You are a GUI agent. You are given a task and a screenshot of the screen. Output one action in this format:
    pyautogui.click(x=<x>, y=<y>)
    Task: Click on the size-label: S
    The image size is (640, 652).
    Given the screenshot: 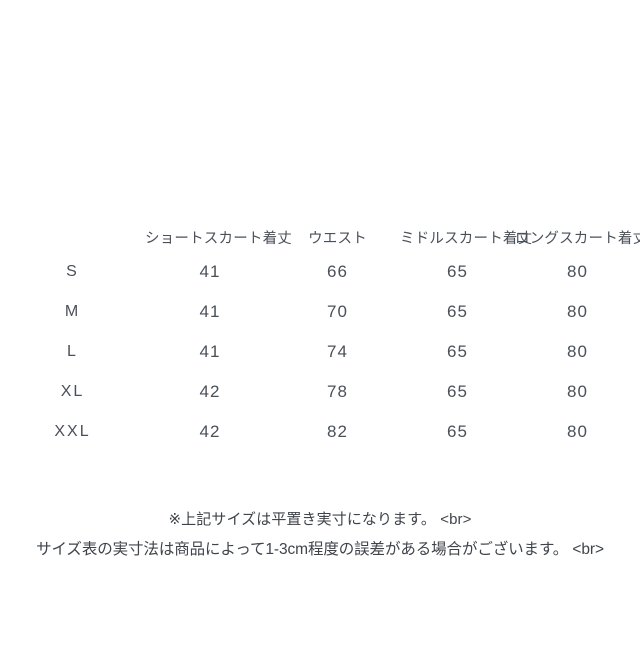 What is the action you would take?
    pyautogui.click(x=72, y=271)
    